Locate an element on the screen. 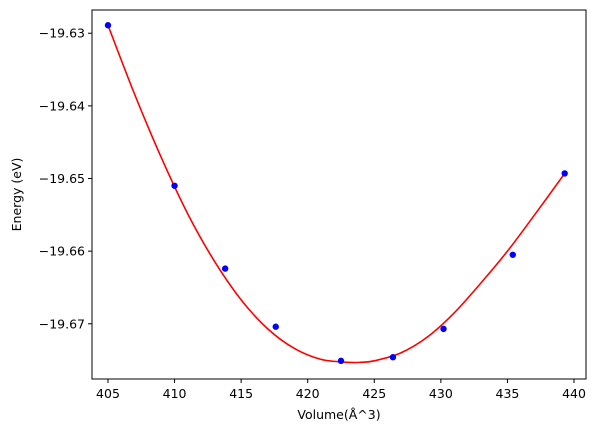 The width and height of the screenshot is (597, 433). y-tick-label: −19.64 is located at coordinates (62, 105).